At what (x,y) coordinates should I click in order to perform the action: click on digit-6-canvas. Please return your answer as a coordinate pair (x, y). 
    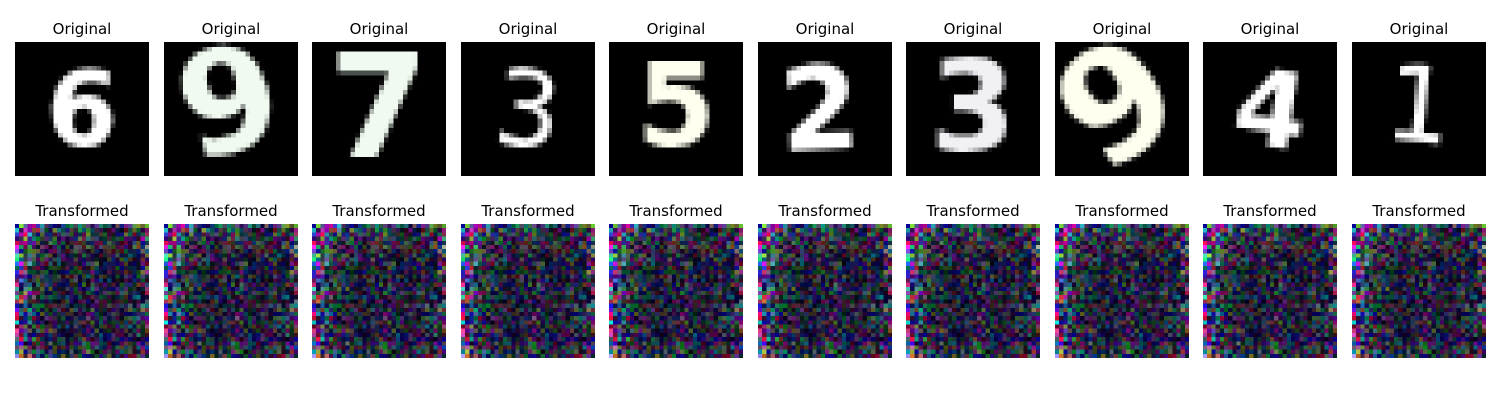
    Looking at the image, I should click on (82, 109).